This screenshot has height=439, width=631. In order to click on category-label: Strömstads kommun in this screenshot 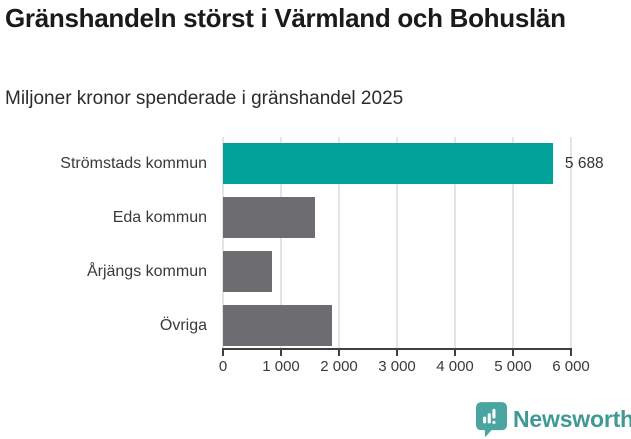, I will do `click(133, 163)`.